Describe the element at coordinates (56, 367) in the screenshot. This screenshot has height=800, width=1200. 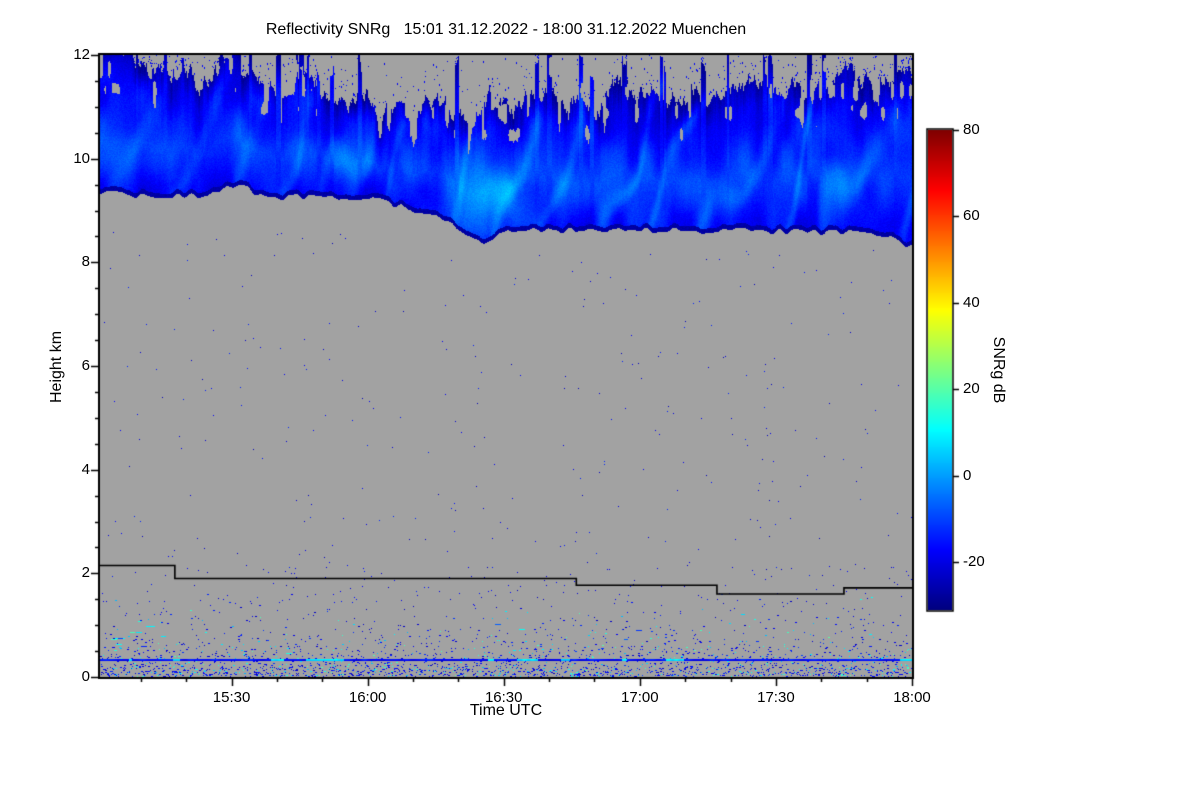
I see `y-axis-label: Height km` at that location.